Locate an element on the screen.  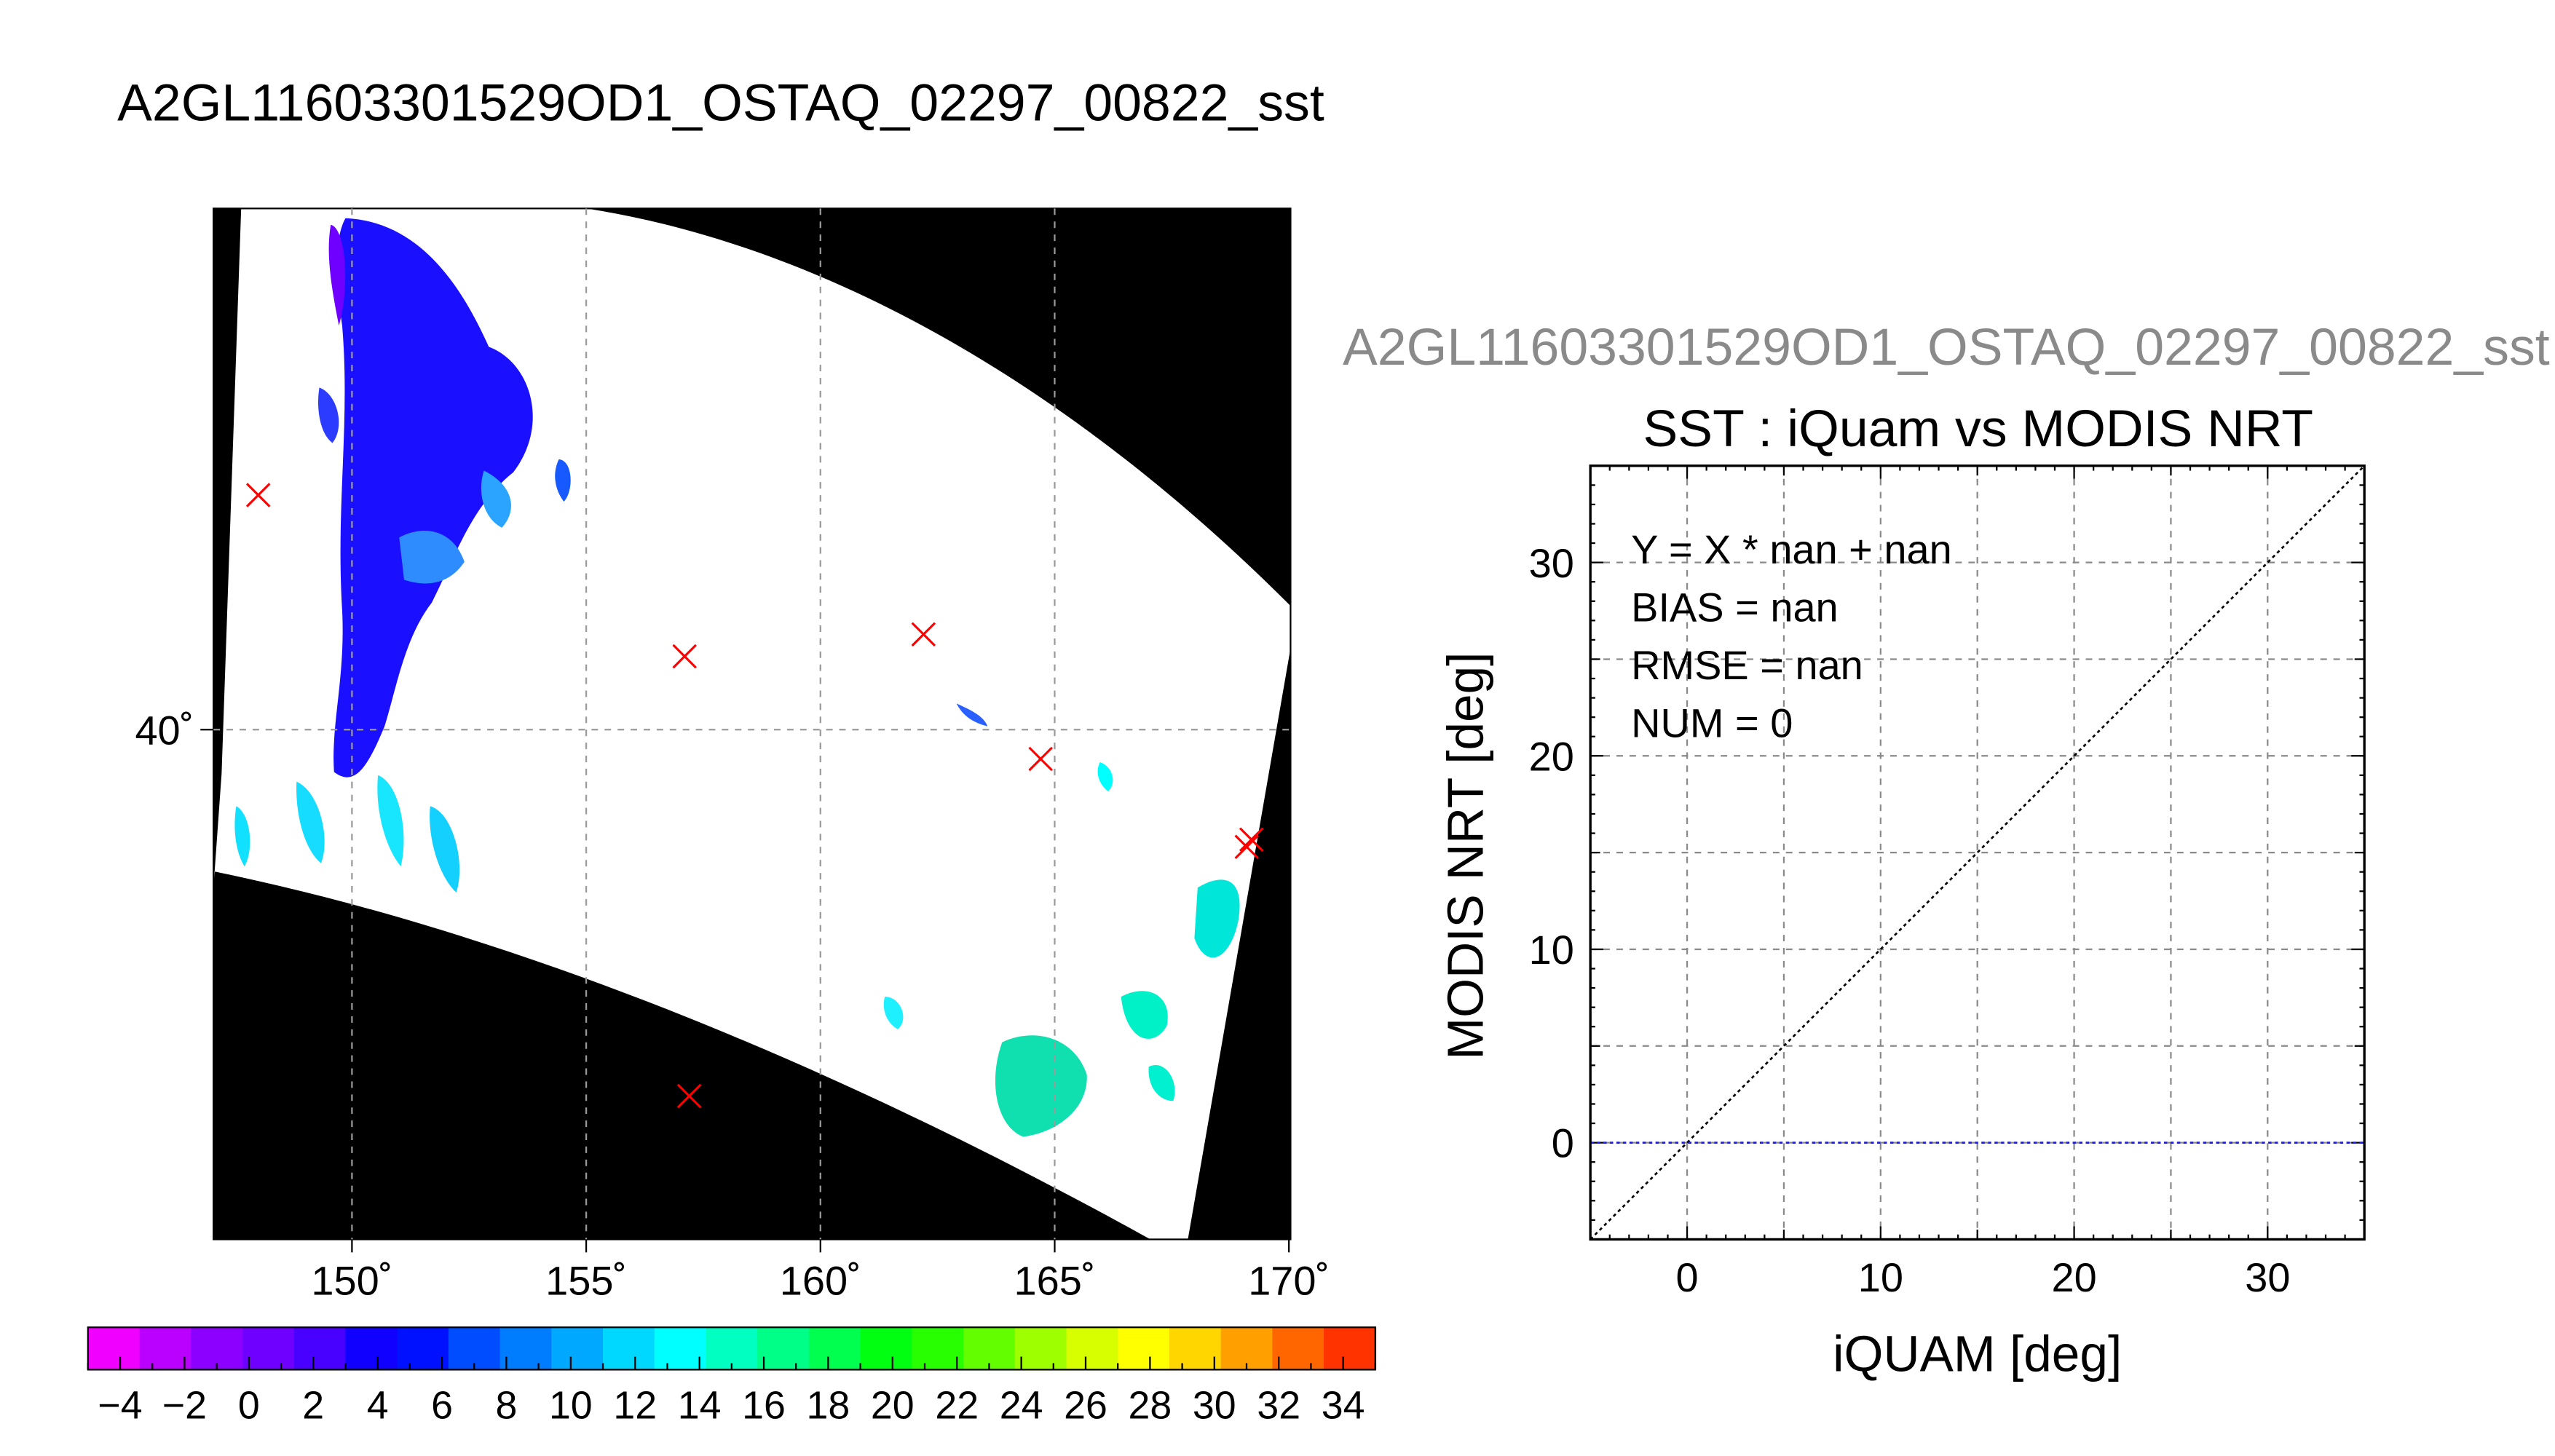
colorbar-tick-label: 20 is located at coordinates (893, 1406).